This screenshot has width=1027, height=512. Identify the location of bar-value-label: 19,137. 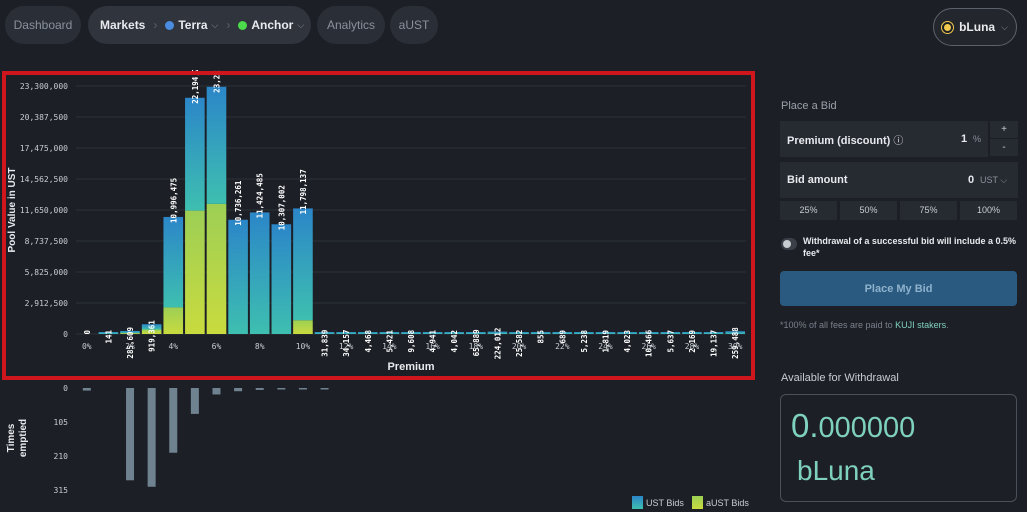
(714, 343).